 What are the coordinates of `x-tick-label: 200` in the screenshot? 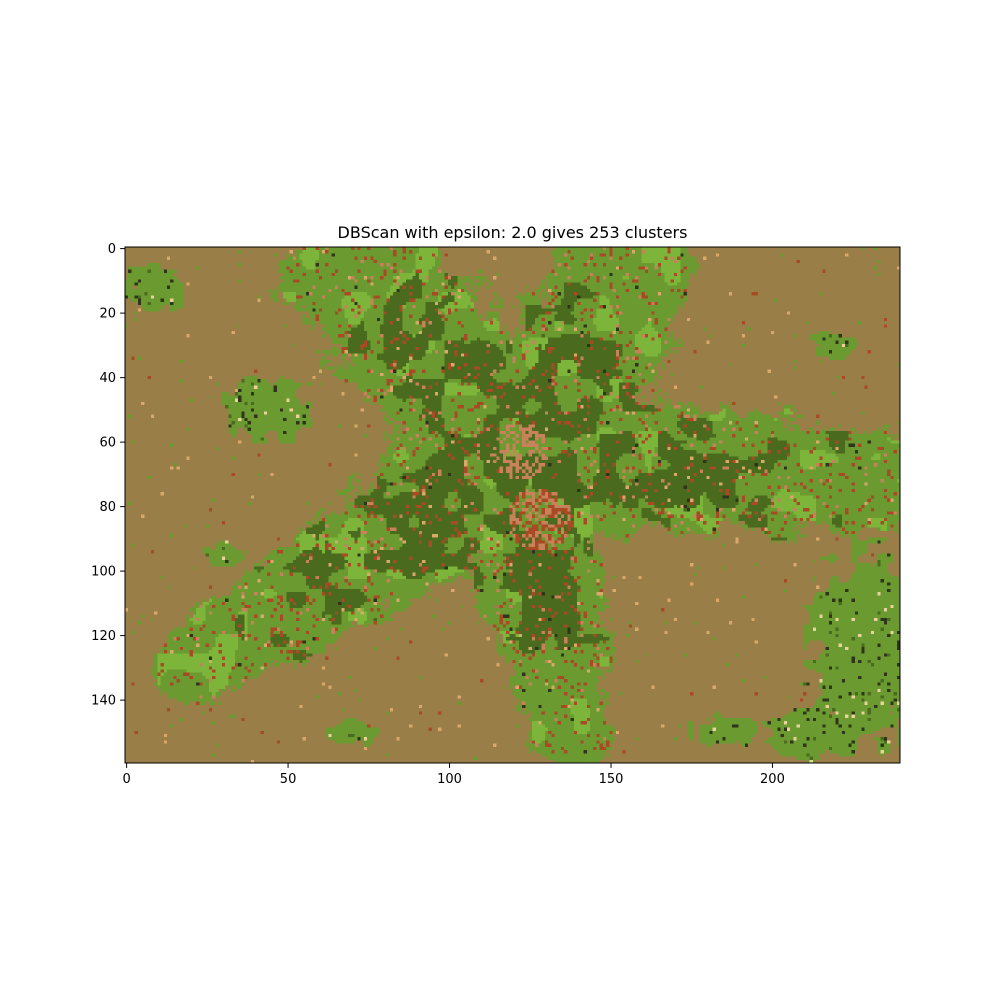 It's located at (772, 779).